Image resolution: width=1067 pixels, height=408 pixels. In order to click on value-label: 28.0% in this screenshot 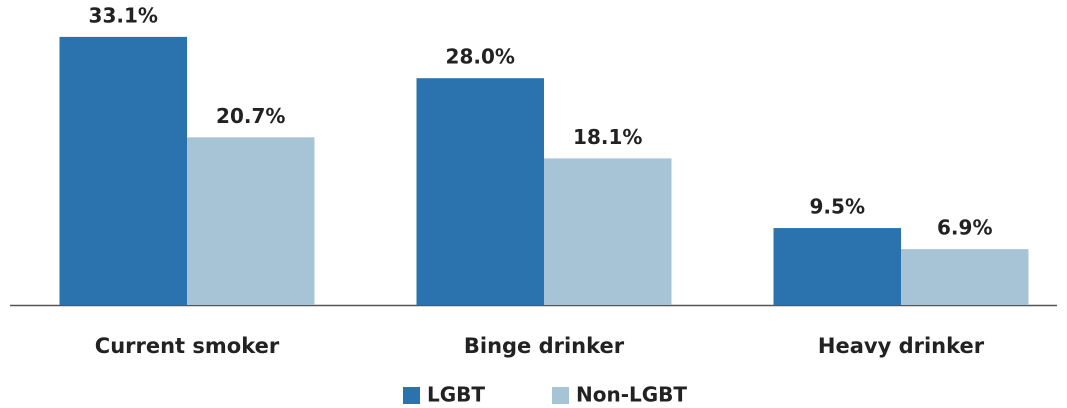, I will do `click(480, 57)`.